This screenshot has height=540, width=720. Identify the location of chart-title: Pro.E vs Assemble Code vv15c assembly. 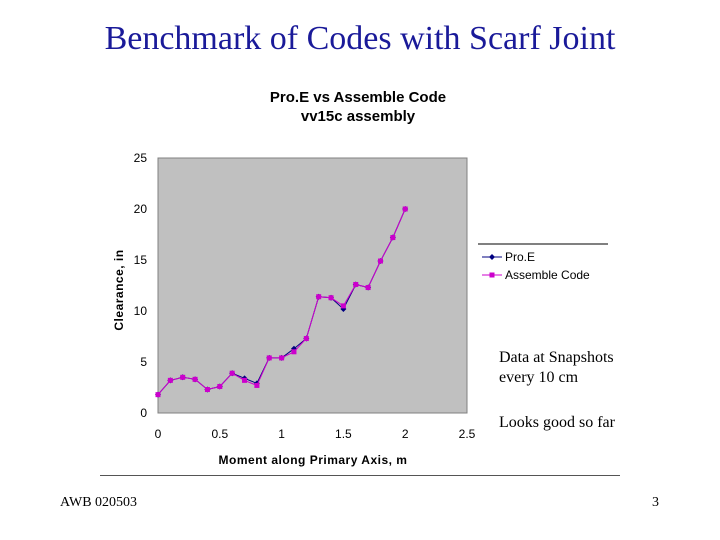
(358, 107).